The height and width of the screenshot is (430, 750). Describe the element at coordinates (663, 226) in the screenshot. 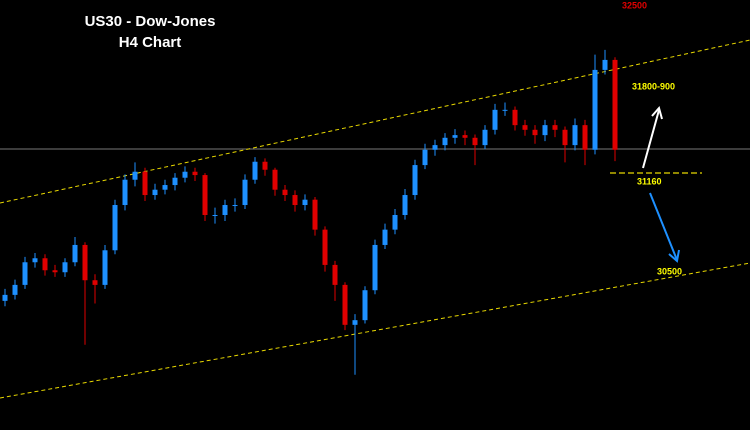

I see `down-arrow` at that location.